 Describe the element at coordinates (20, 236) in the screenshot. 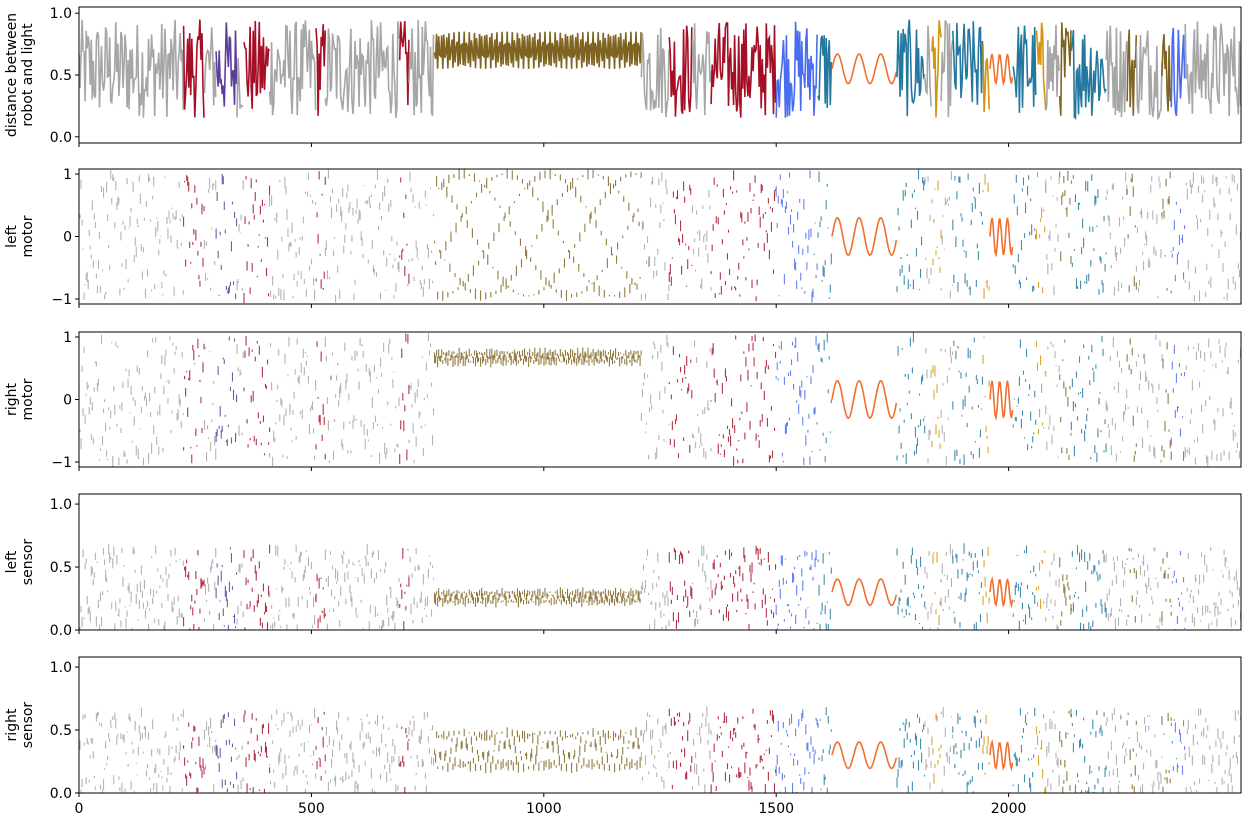

I see `y-axis-label: leftmotor` at that location.